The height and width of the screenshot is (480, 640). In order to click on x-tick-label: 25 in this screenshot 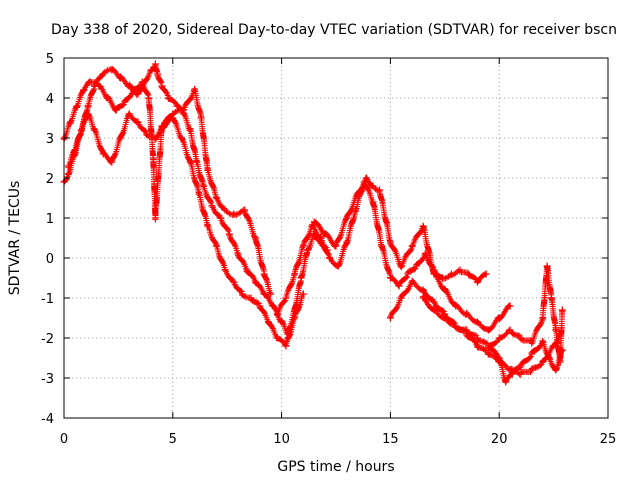, I will do `click(608, 439)`.